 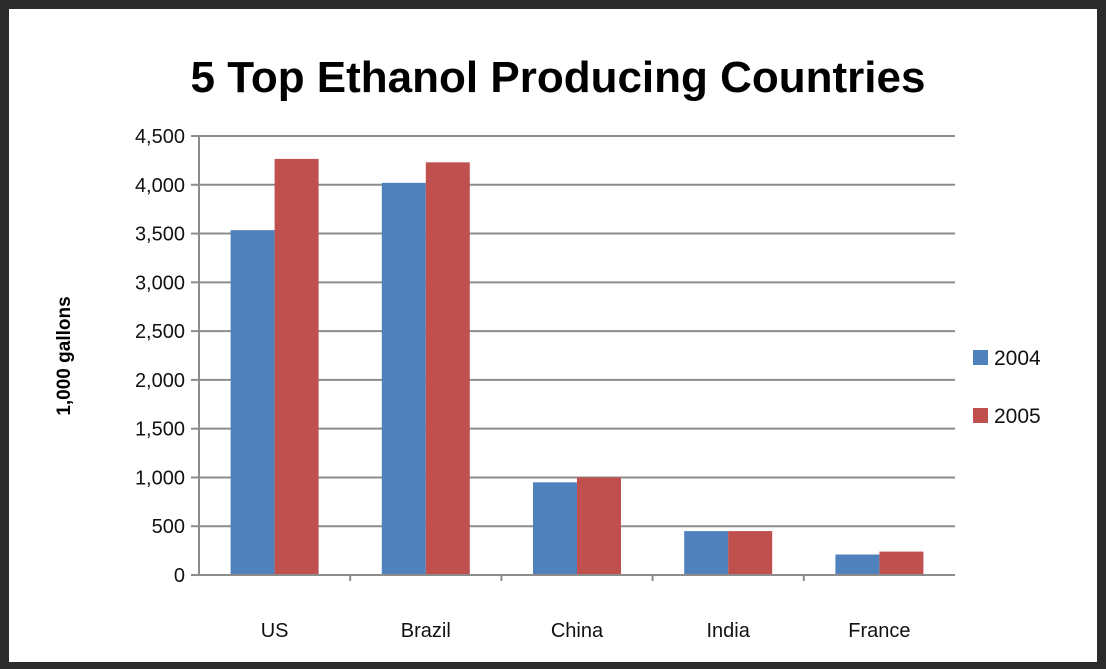 I want to click on bar-india-2005, so click(x=750, y=553).